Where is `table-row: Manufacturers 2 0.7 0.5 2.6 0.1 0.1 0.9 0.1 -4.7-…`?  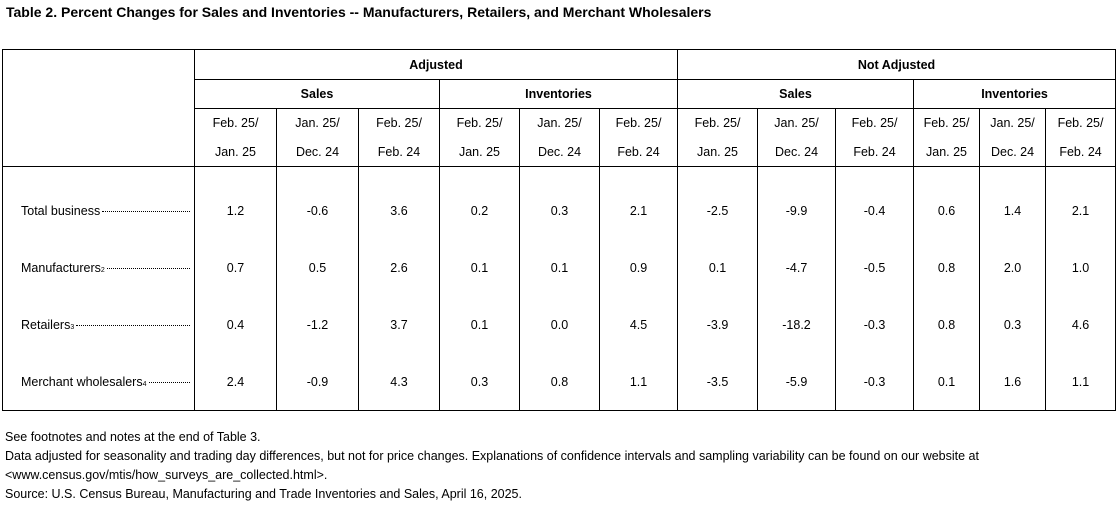
table-row: Manufacturers 2 0.7 0.5 2.6 0.1 0.1 0.9 0.1 -4.7-… is located at coordinates (559, 268).